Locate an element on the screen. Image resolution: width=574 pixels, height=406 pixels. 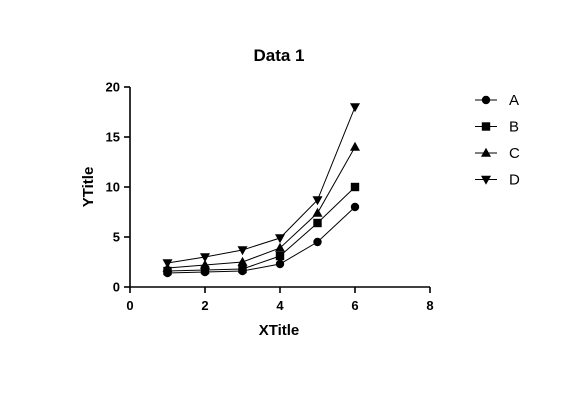
series-D is located at coordinates (261, 186).